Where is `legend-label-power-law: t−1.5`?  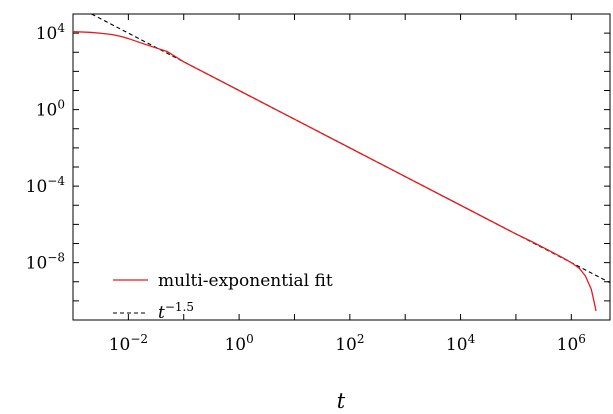 legend-label-power-law: t−1.5 is located at coordinates (176, 311).